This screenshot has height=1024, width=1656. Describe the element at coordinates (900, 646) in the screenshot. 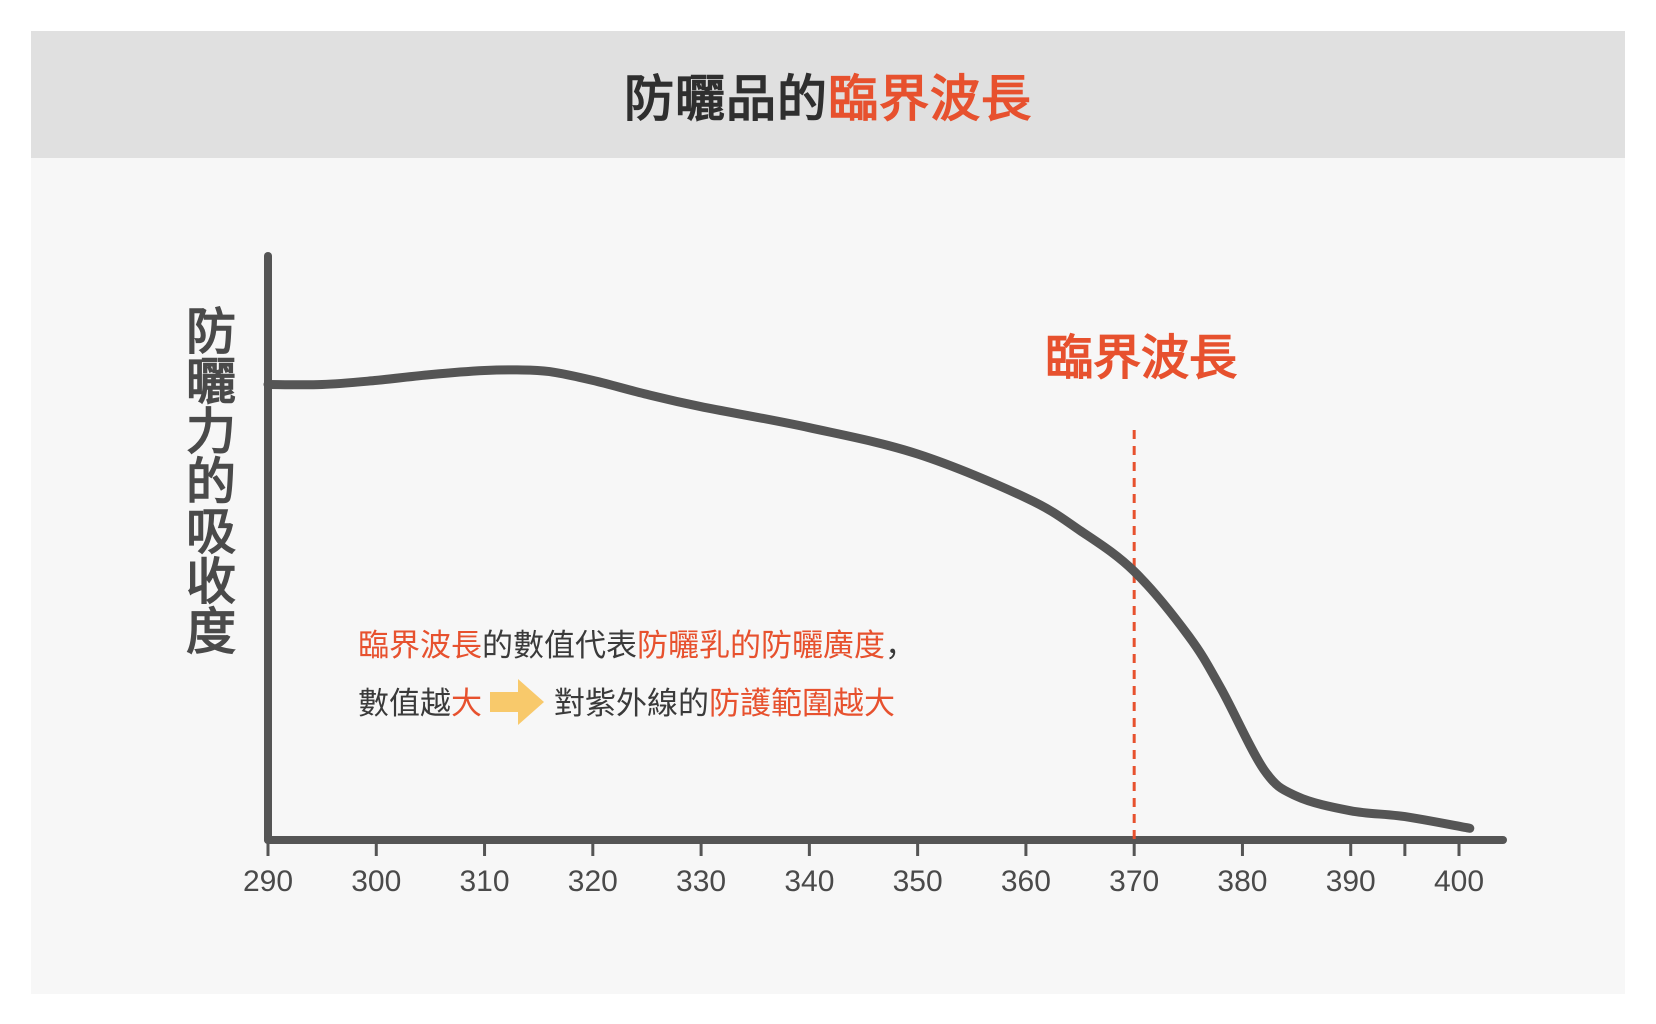

I see `note1-part-d: ，` at that location.